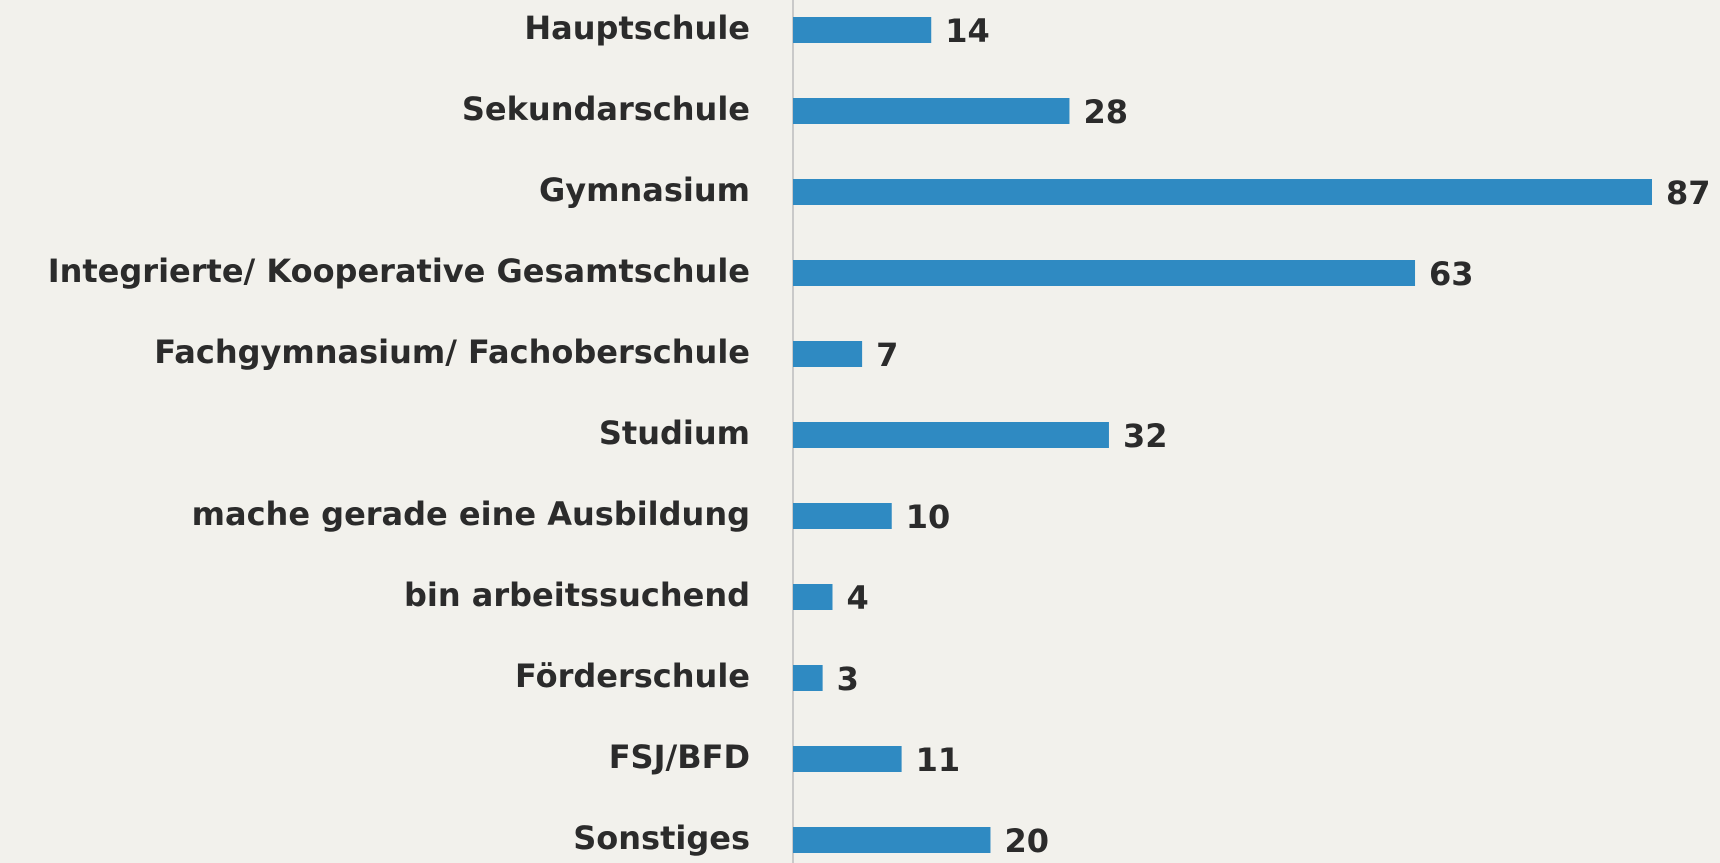 The width and height of the screenshot is (1720, 863). Describe the element at coordinates (1688, 193) in the screenshot. I see `value-label: 87` at that location.